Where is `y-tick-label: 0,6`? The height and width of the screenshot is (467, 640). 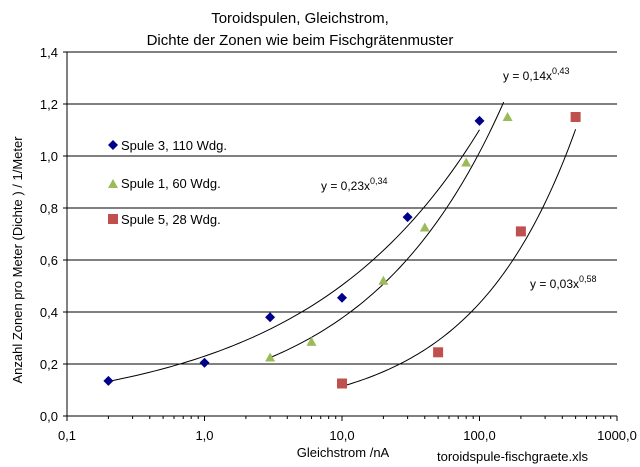 y-tick-label: 0,6 is located at coordinates (49, 260).